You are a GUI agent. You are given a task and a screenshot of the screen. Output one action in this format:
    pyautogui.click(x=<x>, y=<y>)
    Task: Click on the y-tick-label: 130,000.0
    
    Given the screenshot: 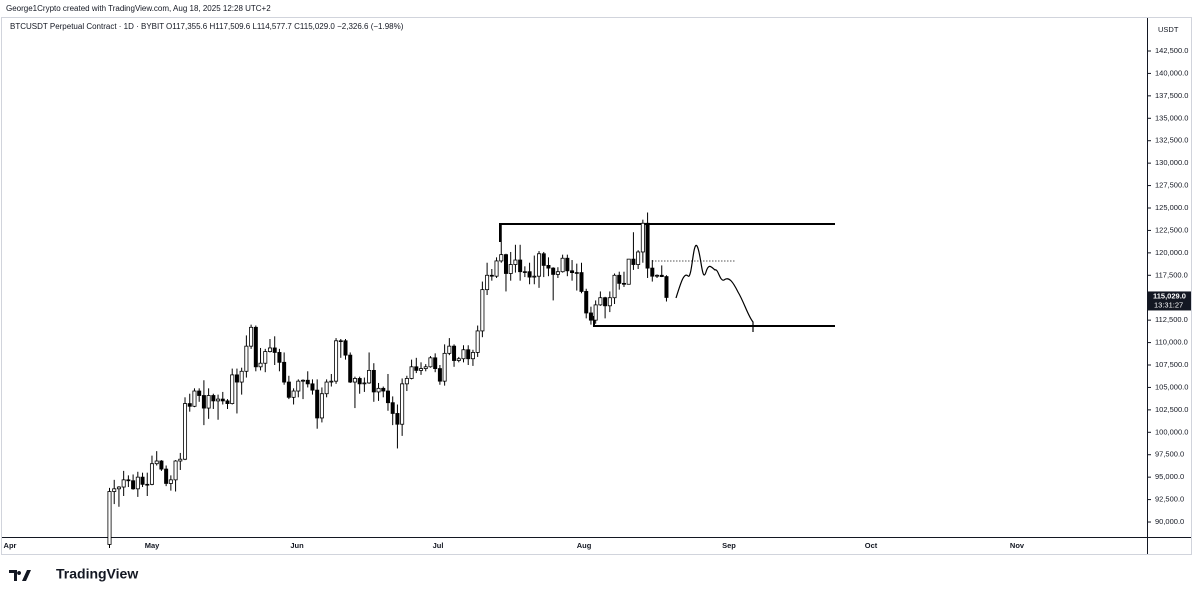 What is the action you would take?
    pyautogui.click(x=1171, y=162)
    